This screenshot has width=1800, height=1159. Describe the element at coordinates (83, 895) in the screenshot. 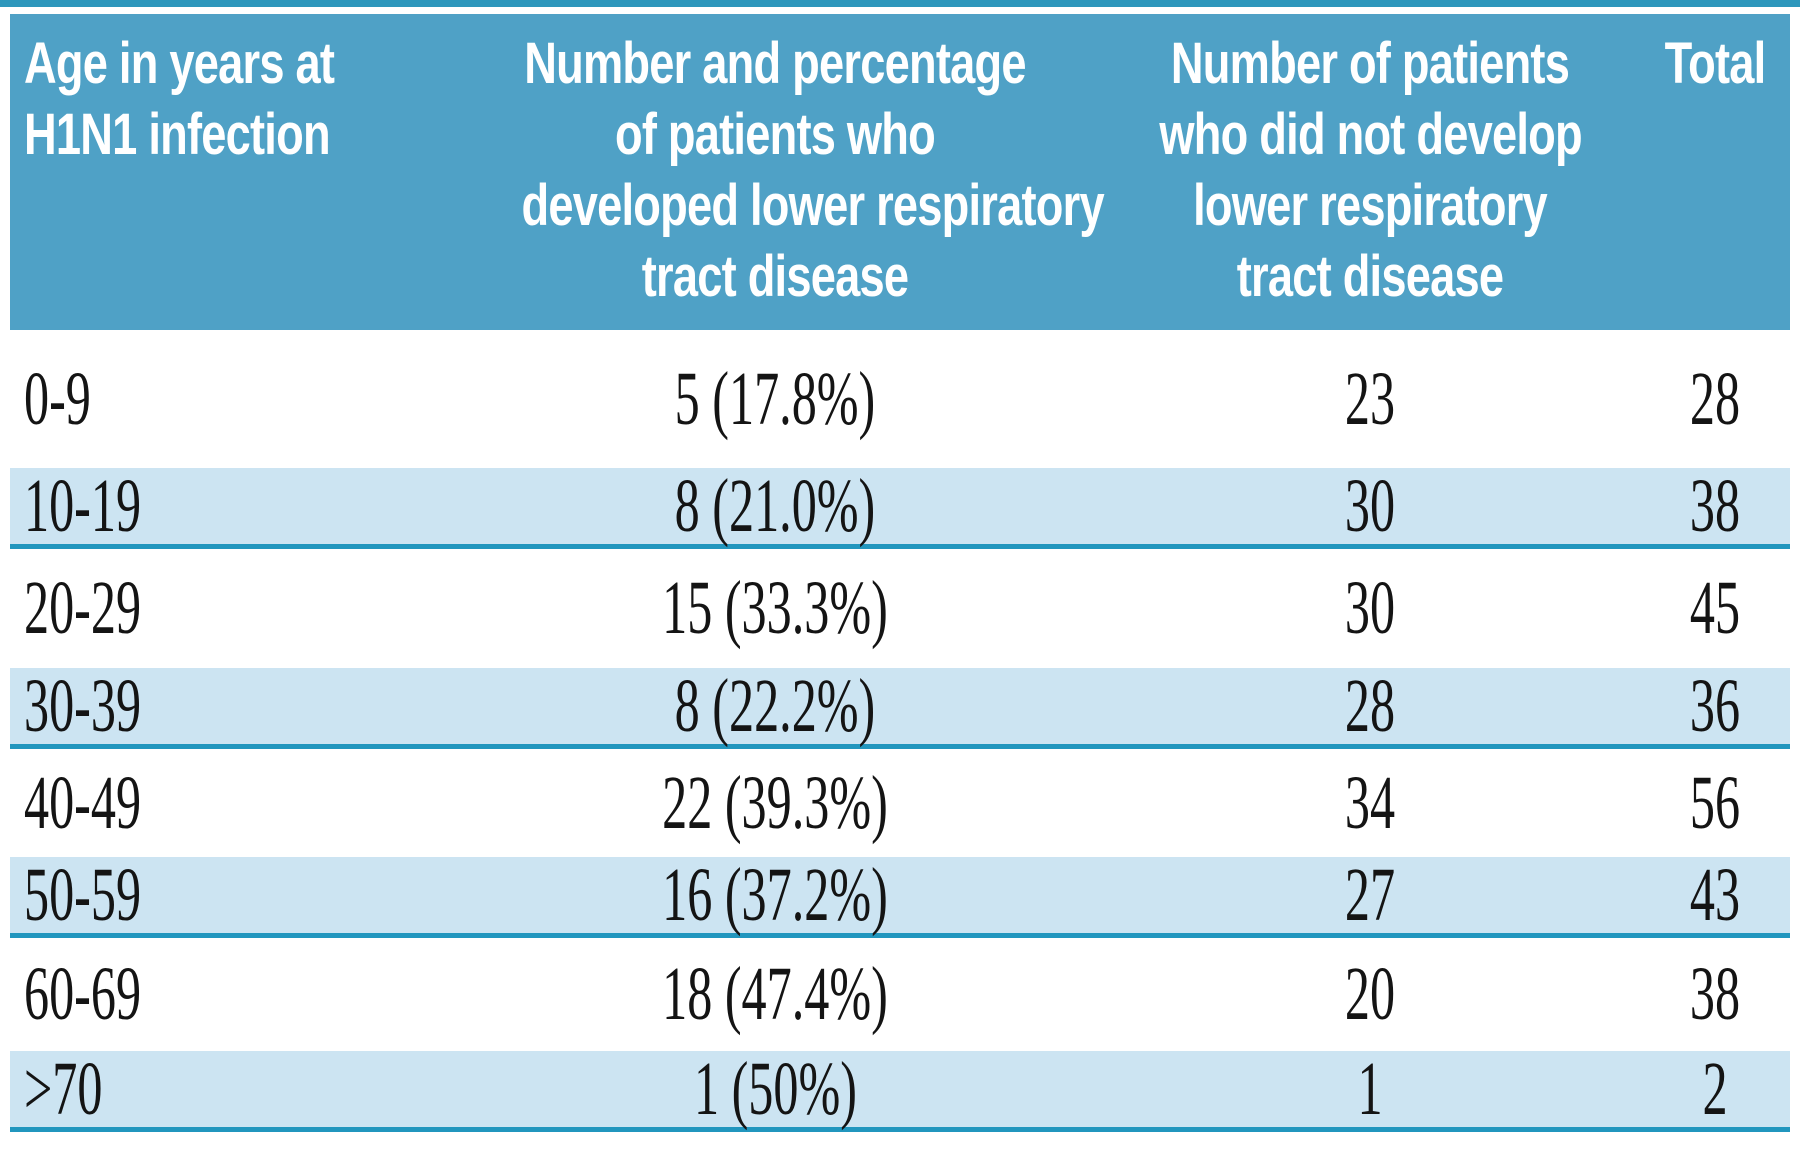

I see `cell-age: 50-59` at that location.